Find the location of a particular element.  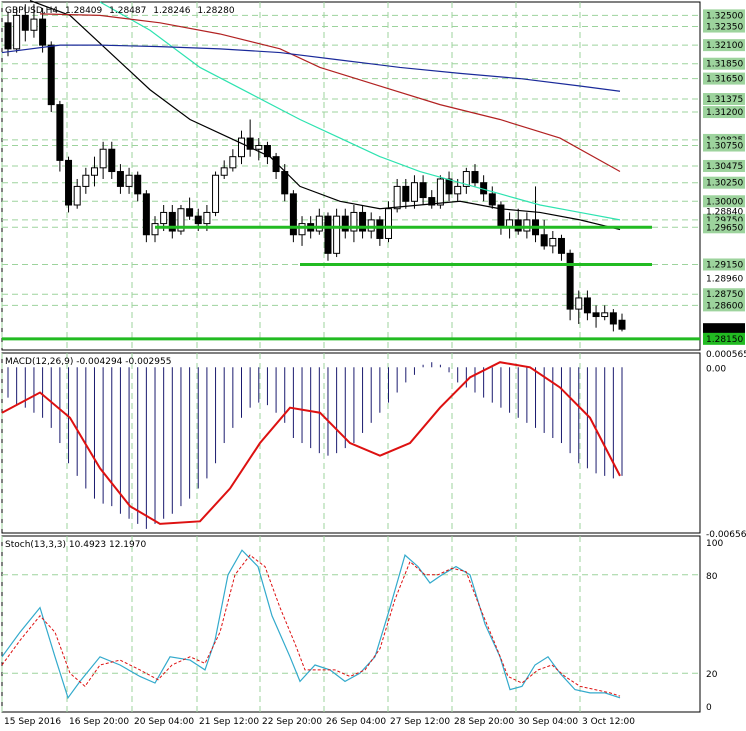

stoch-axis-label: 0 is located at coordinates (709, 708).